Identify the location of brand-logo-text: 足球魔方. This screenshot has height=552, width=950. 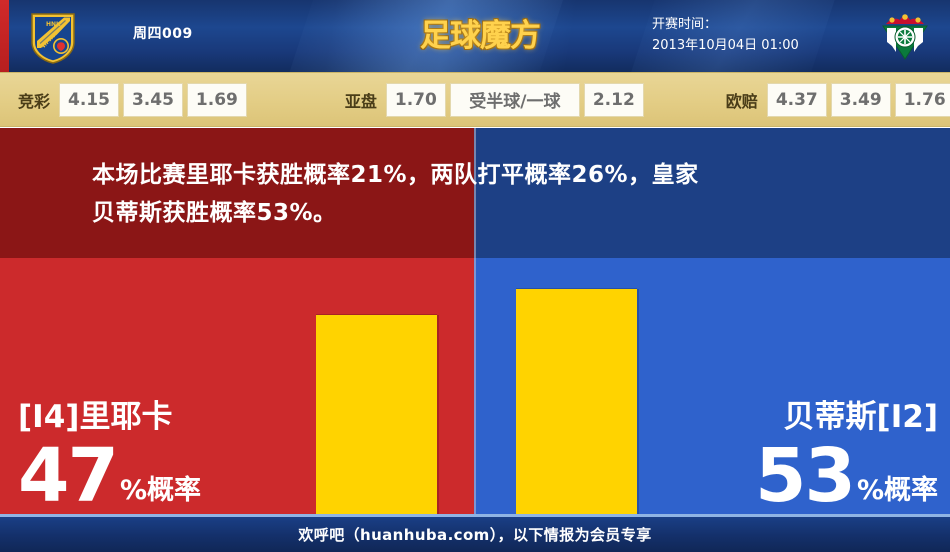
(480, 36).